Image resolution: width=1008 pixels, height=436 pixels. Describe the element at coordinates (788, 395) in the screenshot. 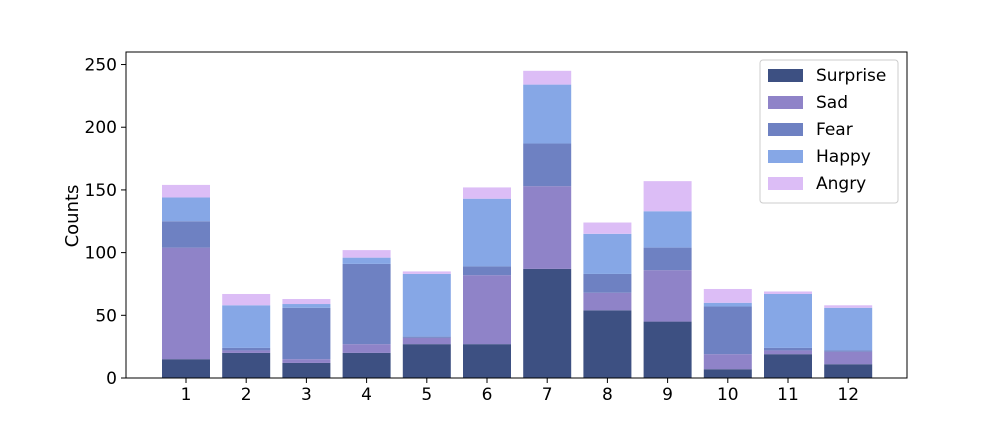

I see `x-tick-label: 11` at that location.